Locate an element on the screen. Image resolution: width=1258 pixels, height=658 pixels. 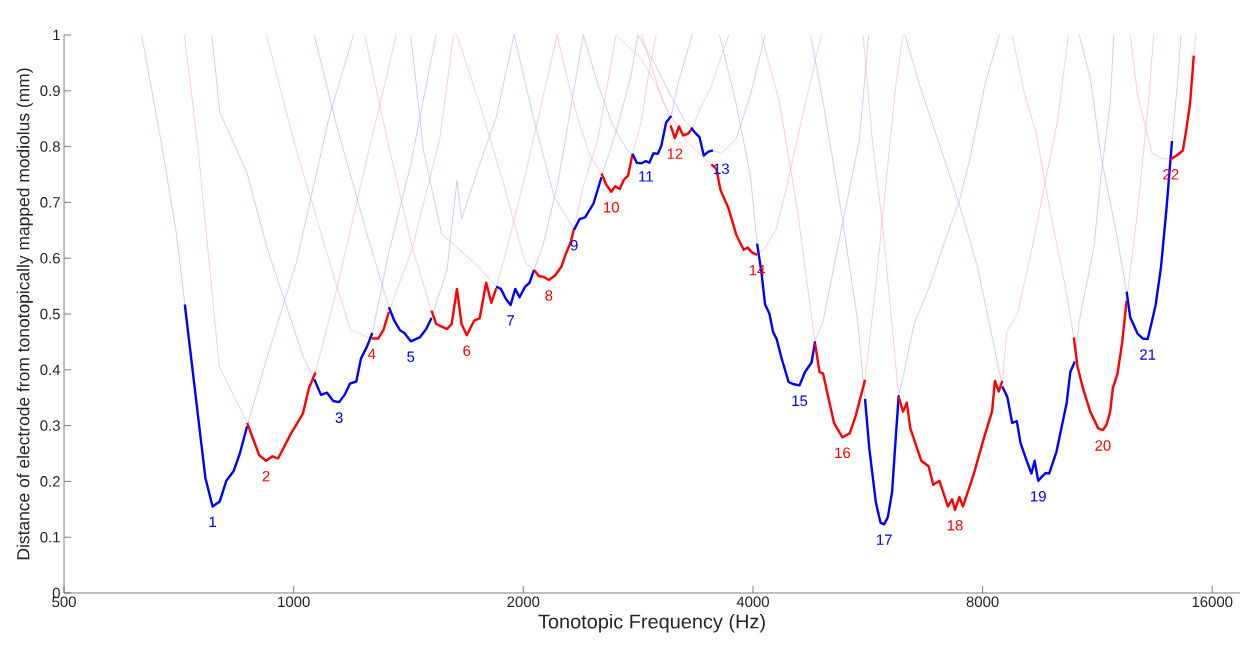
annotation: 10 is located at coordinates (611, 207).